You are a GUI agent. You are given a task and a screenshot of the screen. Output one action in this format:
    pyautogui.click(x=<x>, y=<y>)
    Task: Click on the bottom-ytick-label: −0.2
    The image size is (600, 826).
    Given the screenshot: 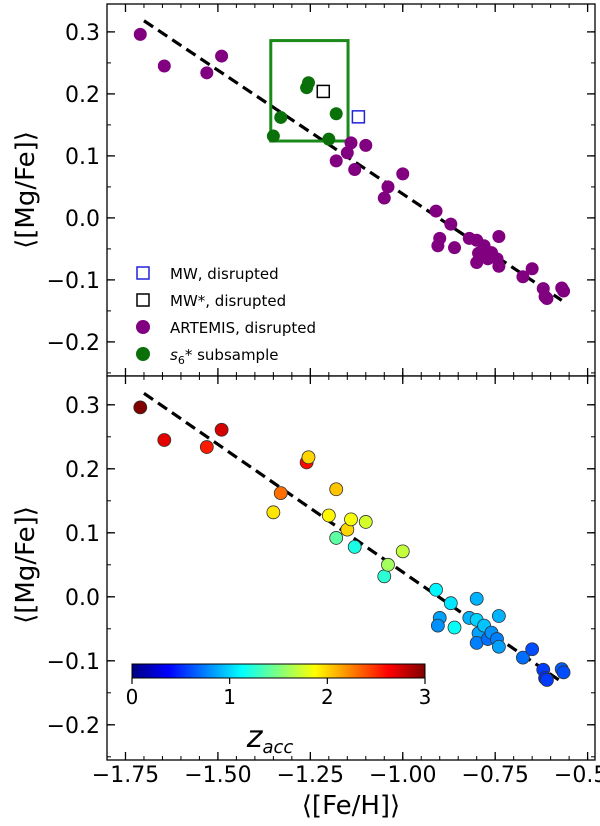 What is the action you would take?
    pyautogui.click(x=73, y=726)
    